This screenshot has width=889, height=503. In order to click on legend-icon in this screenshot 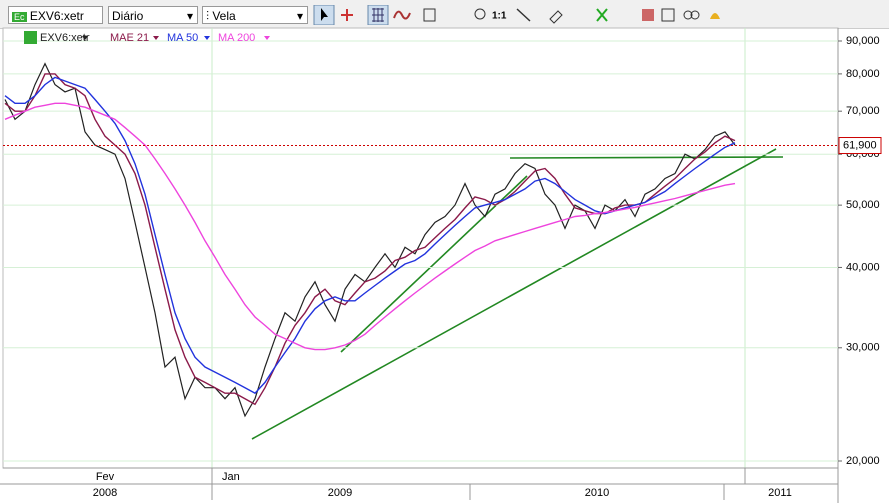, I will do `click(30, 37)`.